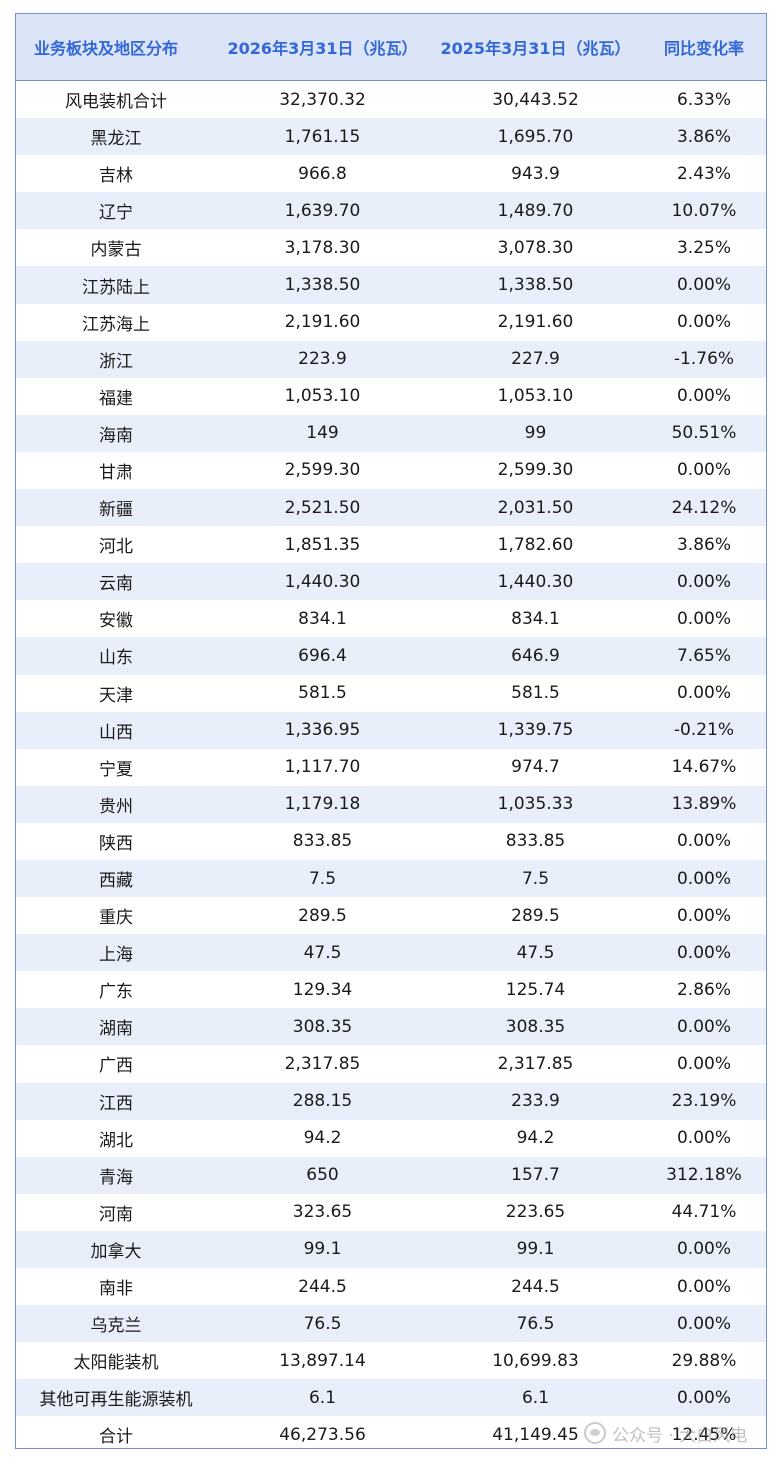 This screenshot has width=784, height=1465. What do you see at coordinates (535, 1434) in the screenshot?
I see `cell-2025: 41,149.45` at bounding box center [535, 1434].